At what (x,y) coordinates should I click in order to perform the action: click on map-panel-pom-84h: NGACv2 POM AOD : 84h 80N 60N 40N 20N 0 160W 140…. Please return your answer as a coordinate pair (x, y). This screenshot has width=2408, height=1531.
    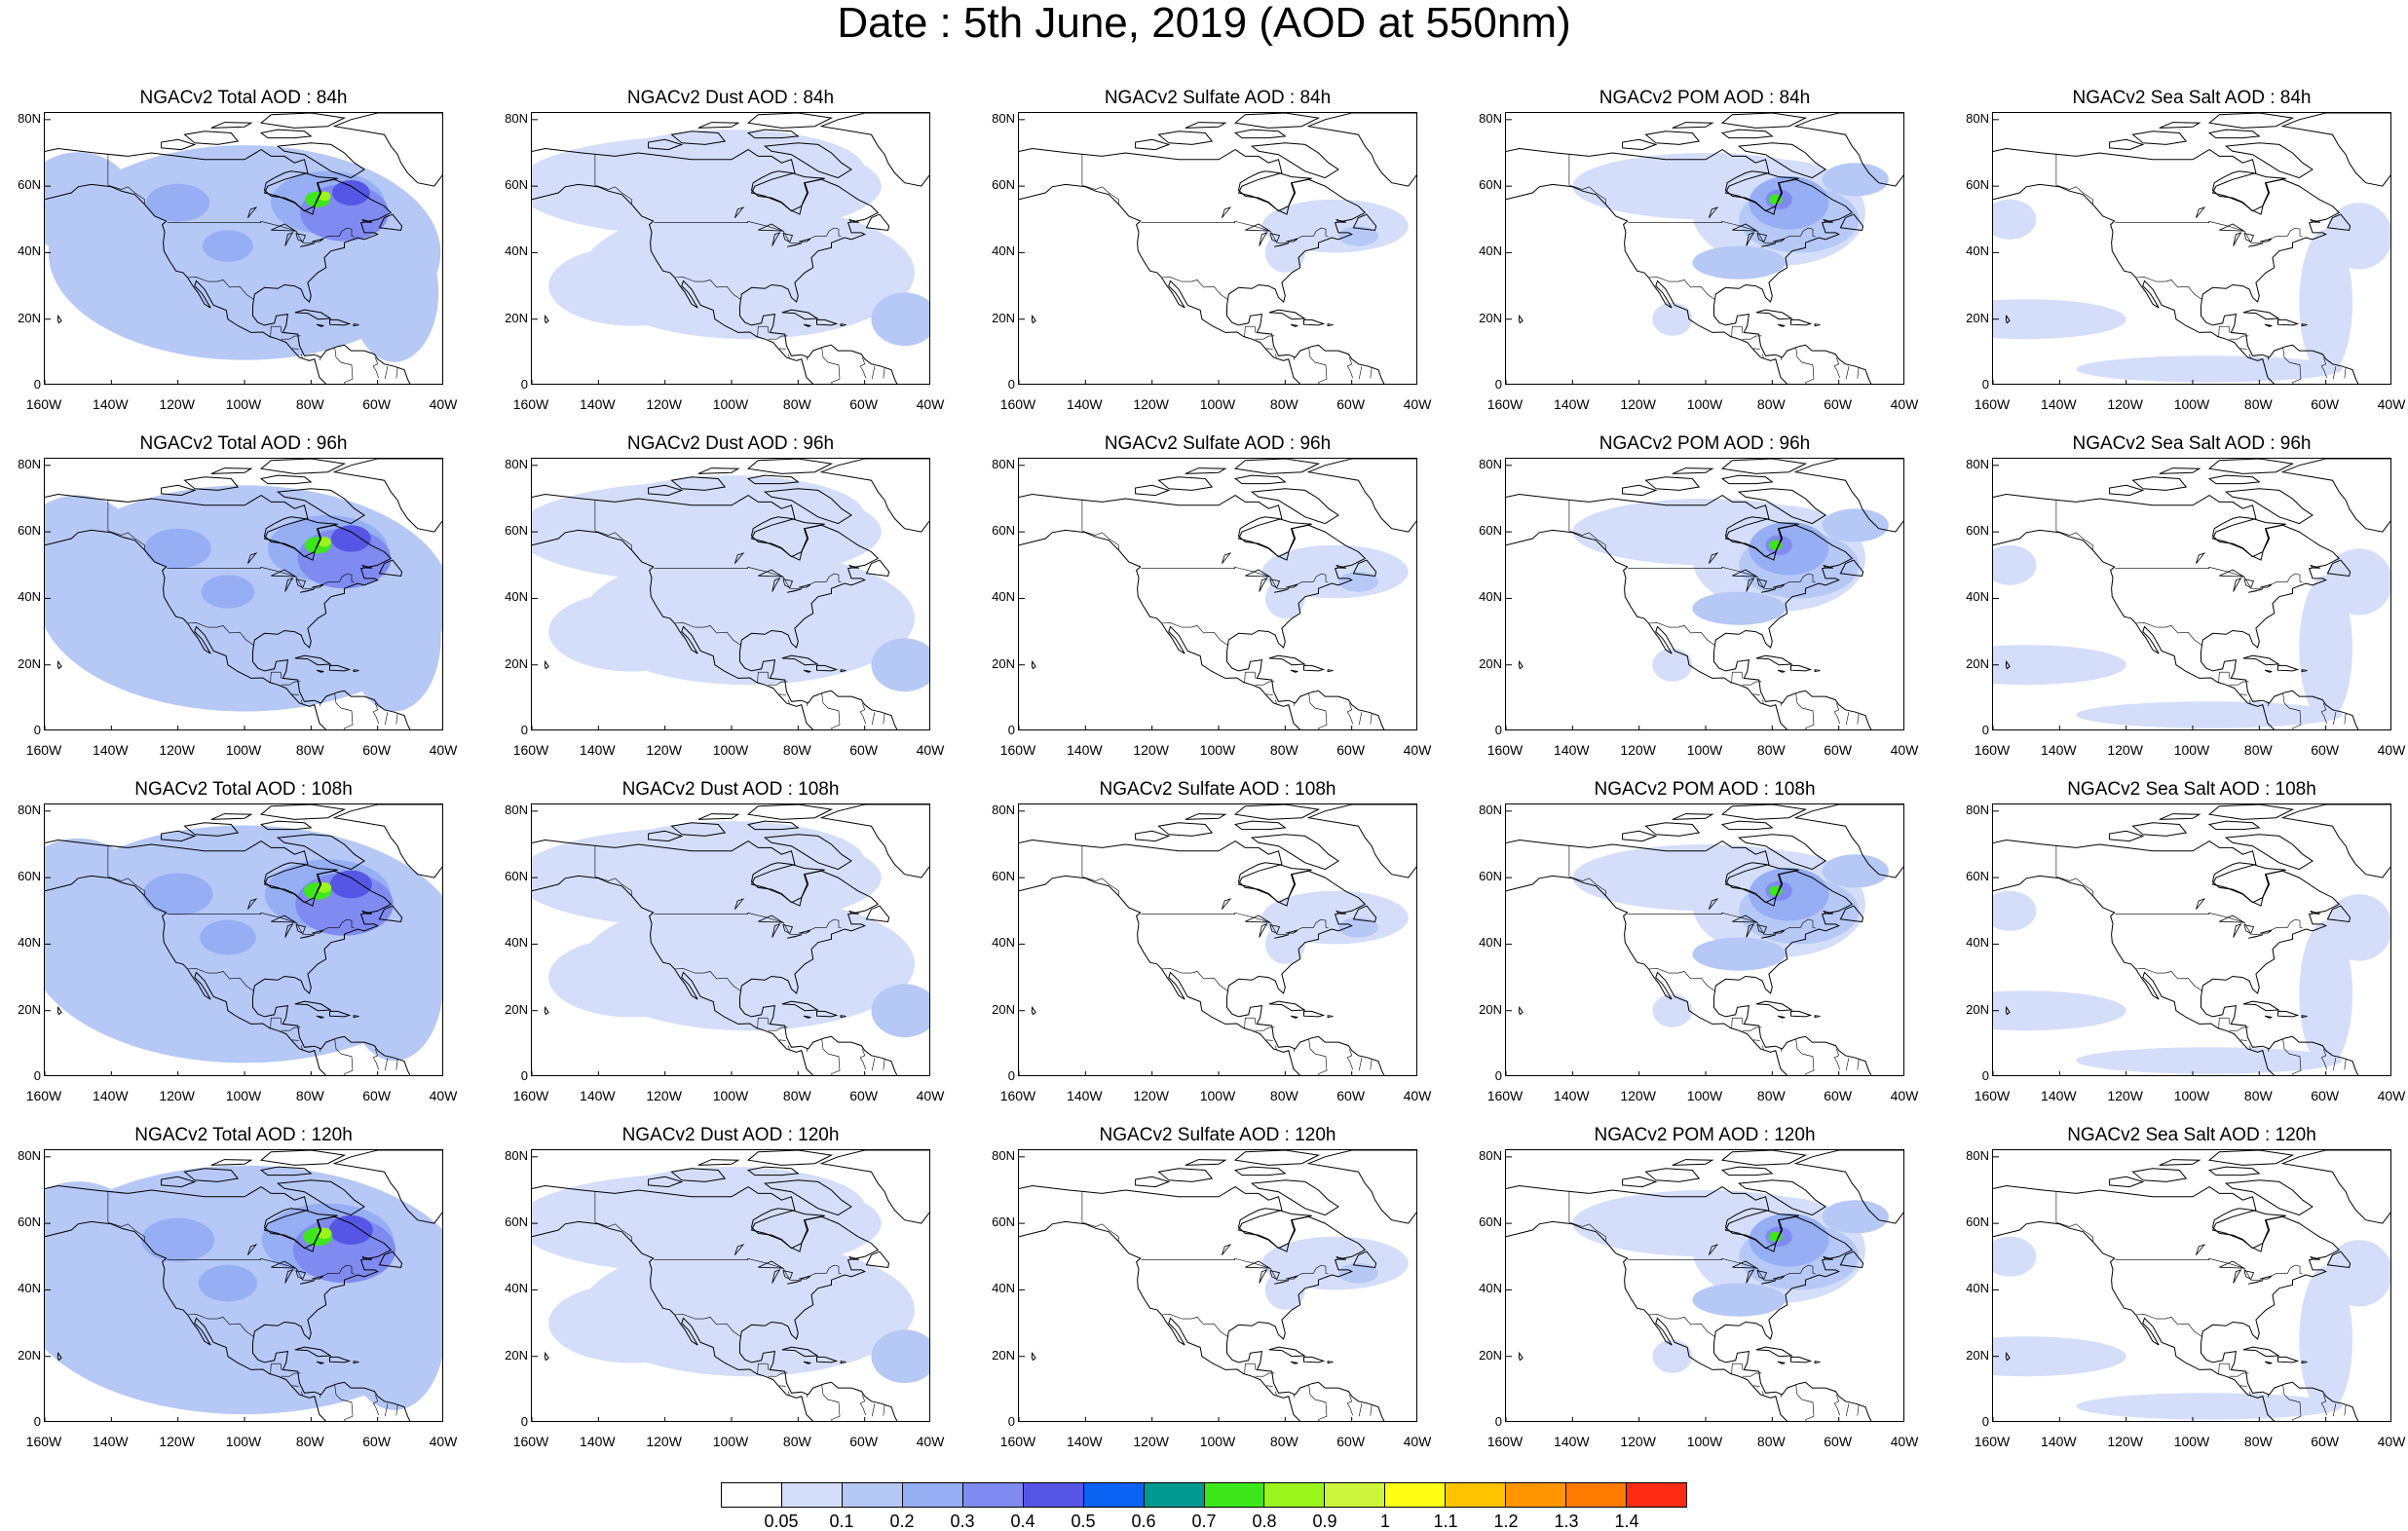
    Looking at the image, I should click on (1704, 260).